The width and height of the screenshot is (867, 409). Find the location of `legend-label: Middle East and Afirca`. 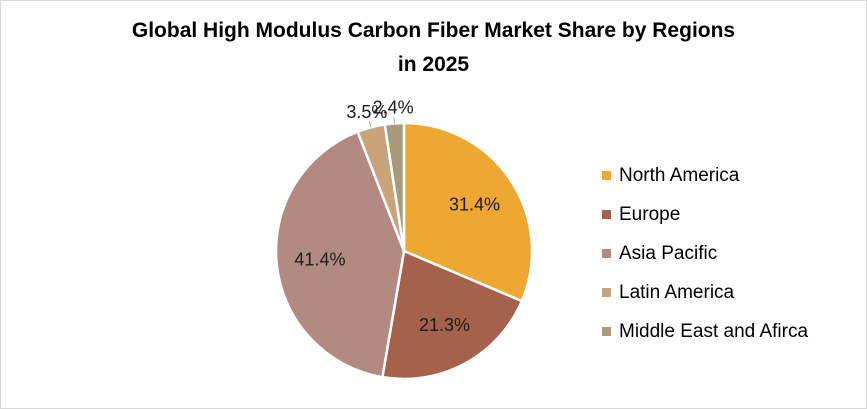

legend-label: Middle East and Afirca is located at coordinates (714, 331).